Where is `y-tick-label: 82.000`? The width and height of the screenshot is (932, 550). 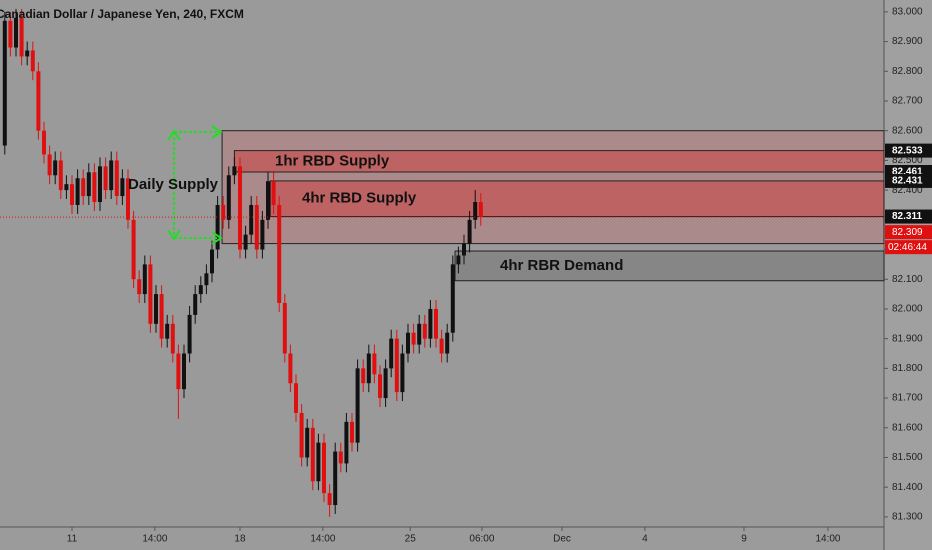
y-tick-label: 82.000 is located at coordinates (907, 309).